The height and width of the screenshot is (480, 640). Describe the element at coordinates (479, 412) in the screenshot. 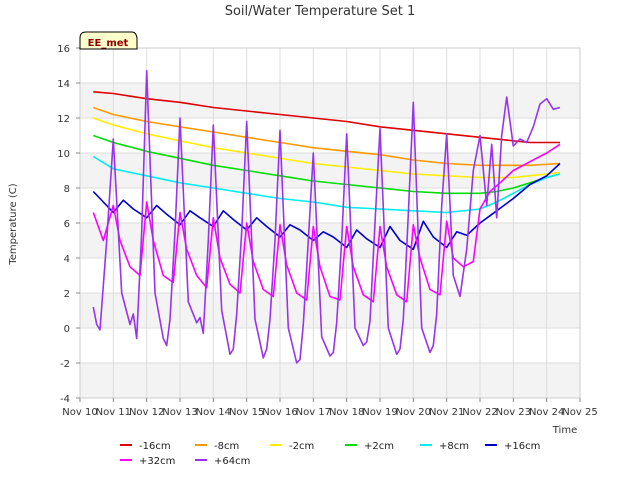

I see `x-tick-label: Nov 22` at that location.